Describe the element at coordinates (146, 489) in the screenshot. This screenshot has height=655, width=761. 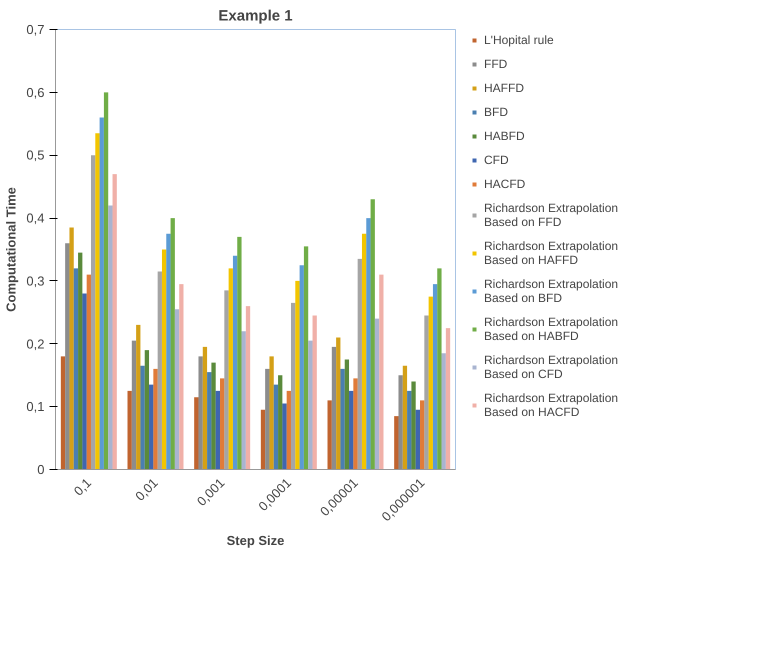
I see `x-tick-label: 0,01` at that location.